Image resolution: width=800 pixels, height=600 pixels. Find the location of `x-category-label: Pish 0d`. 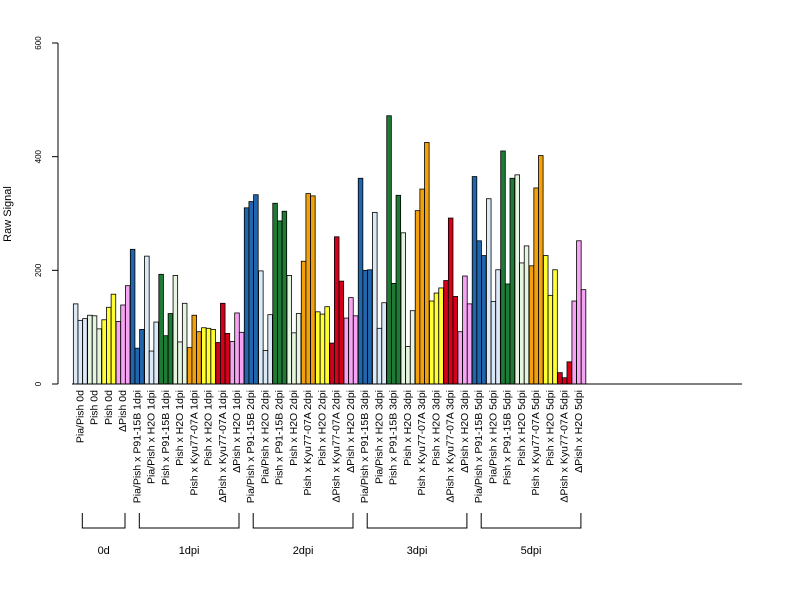

x-category-label: Pish 0d is located at coordinates (109, 407).